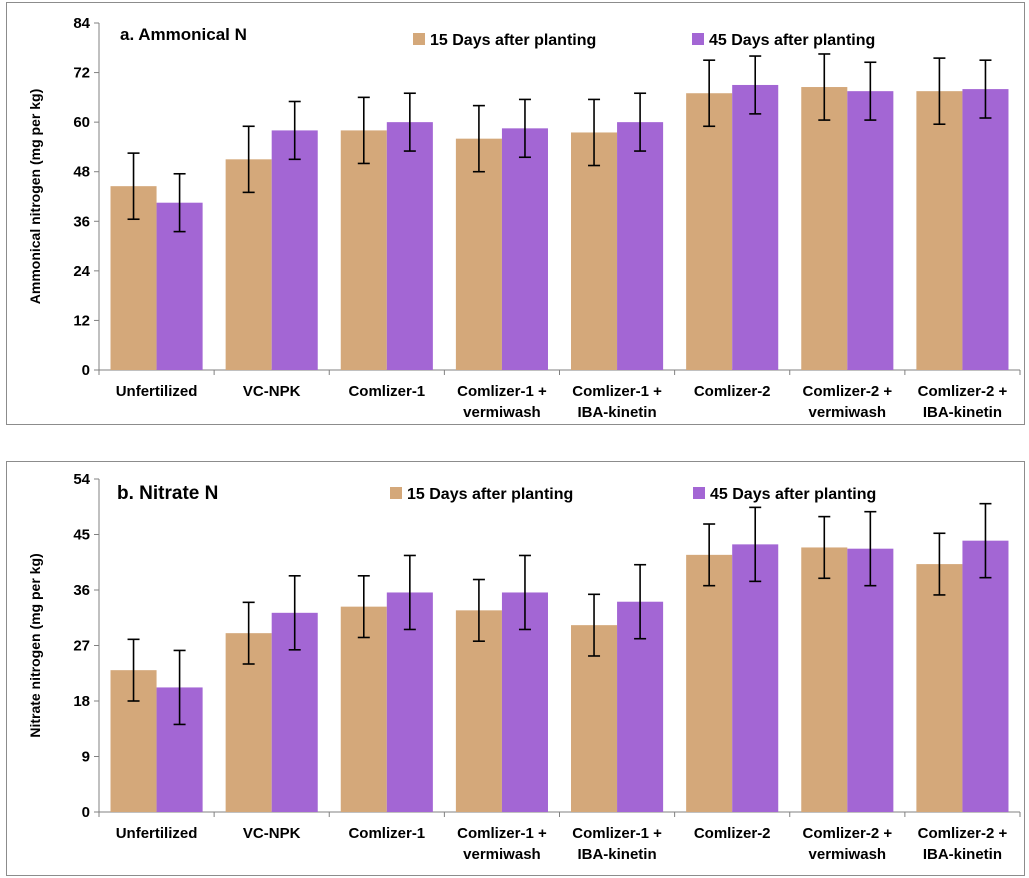 This screenshot has height=878, width=1029. What do you see at coordinates (81, 172) in the screenshot?
I see `y-tick-label: 48` at bounding box center [81, 172].